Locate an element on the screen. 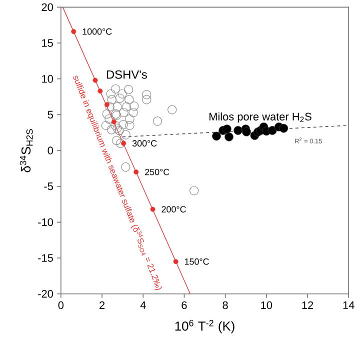  y-tick-label: -20 is located at coordinates (45, 294).